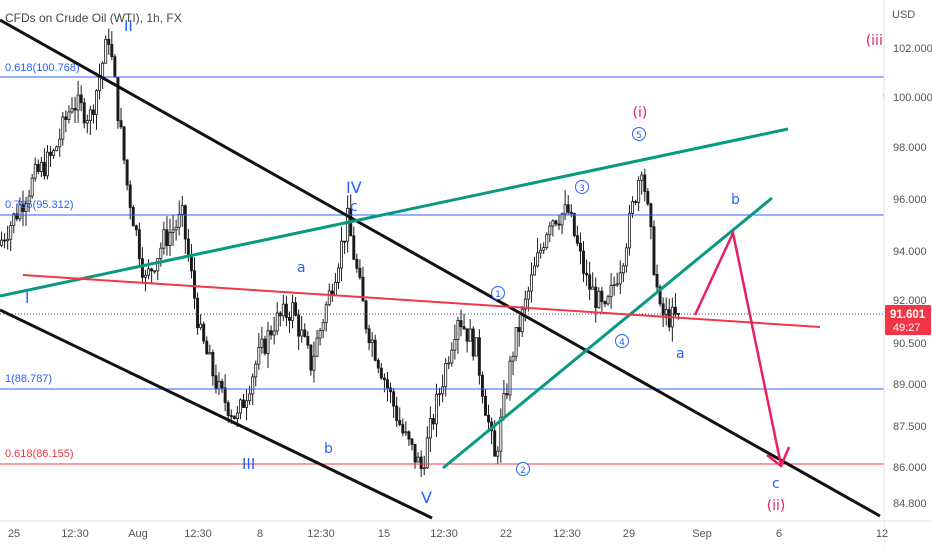 The width and height of the screenshot is (932, 550). What do you see at coordinates (776, 506) in the screenshot?
I see `wave-label-ii: (ii)` at bounding box center [776, 506].